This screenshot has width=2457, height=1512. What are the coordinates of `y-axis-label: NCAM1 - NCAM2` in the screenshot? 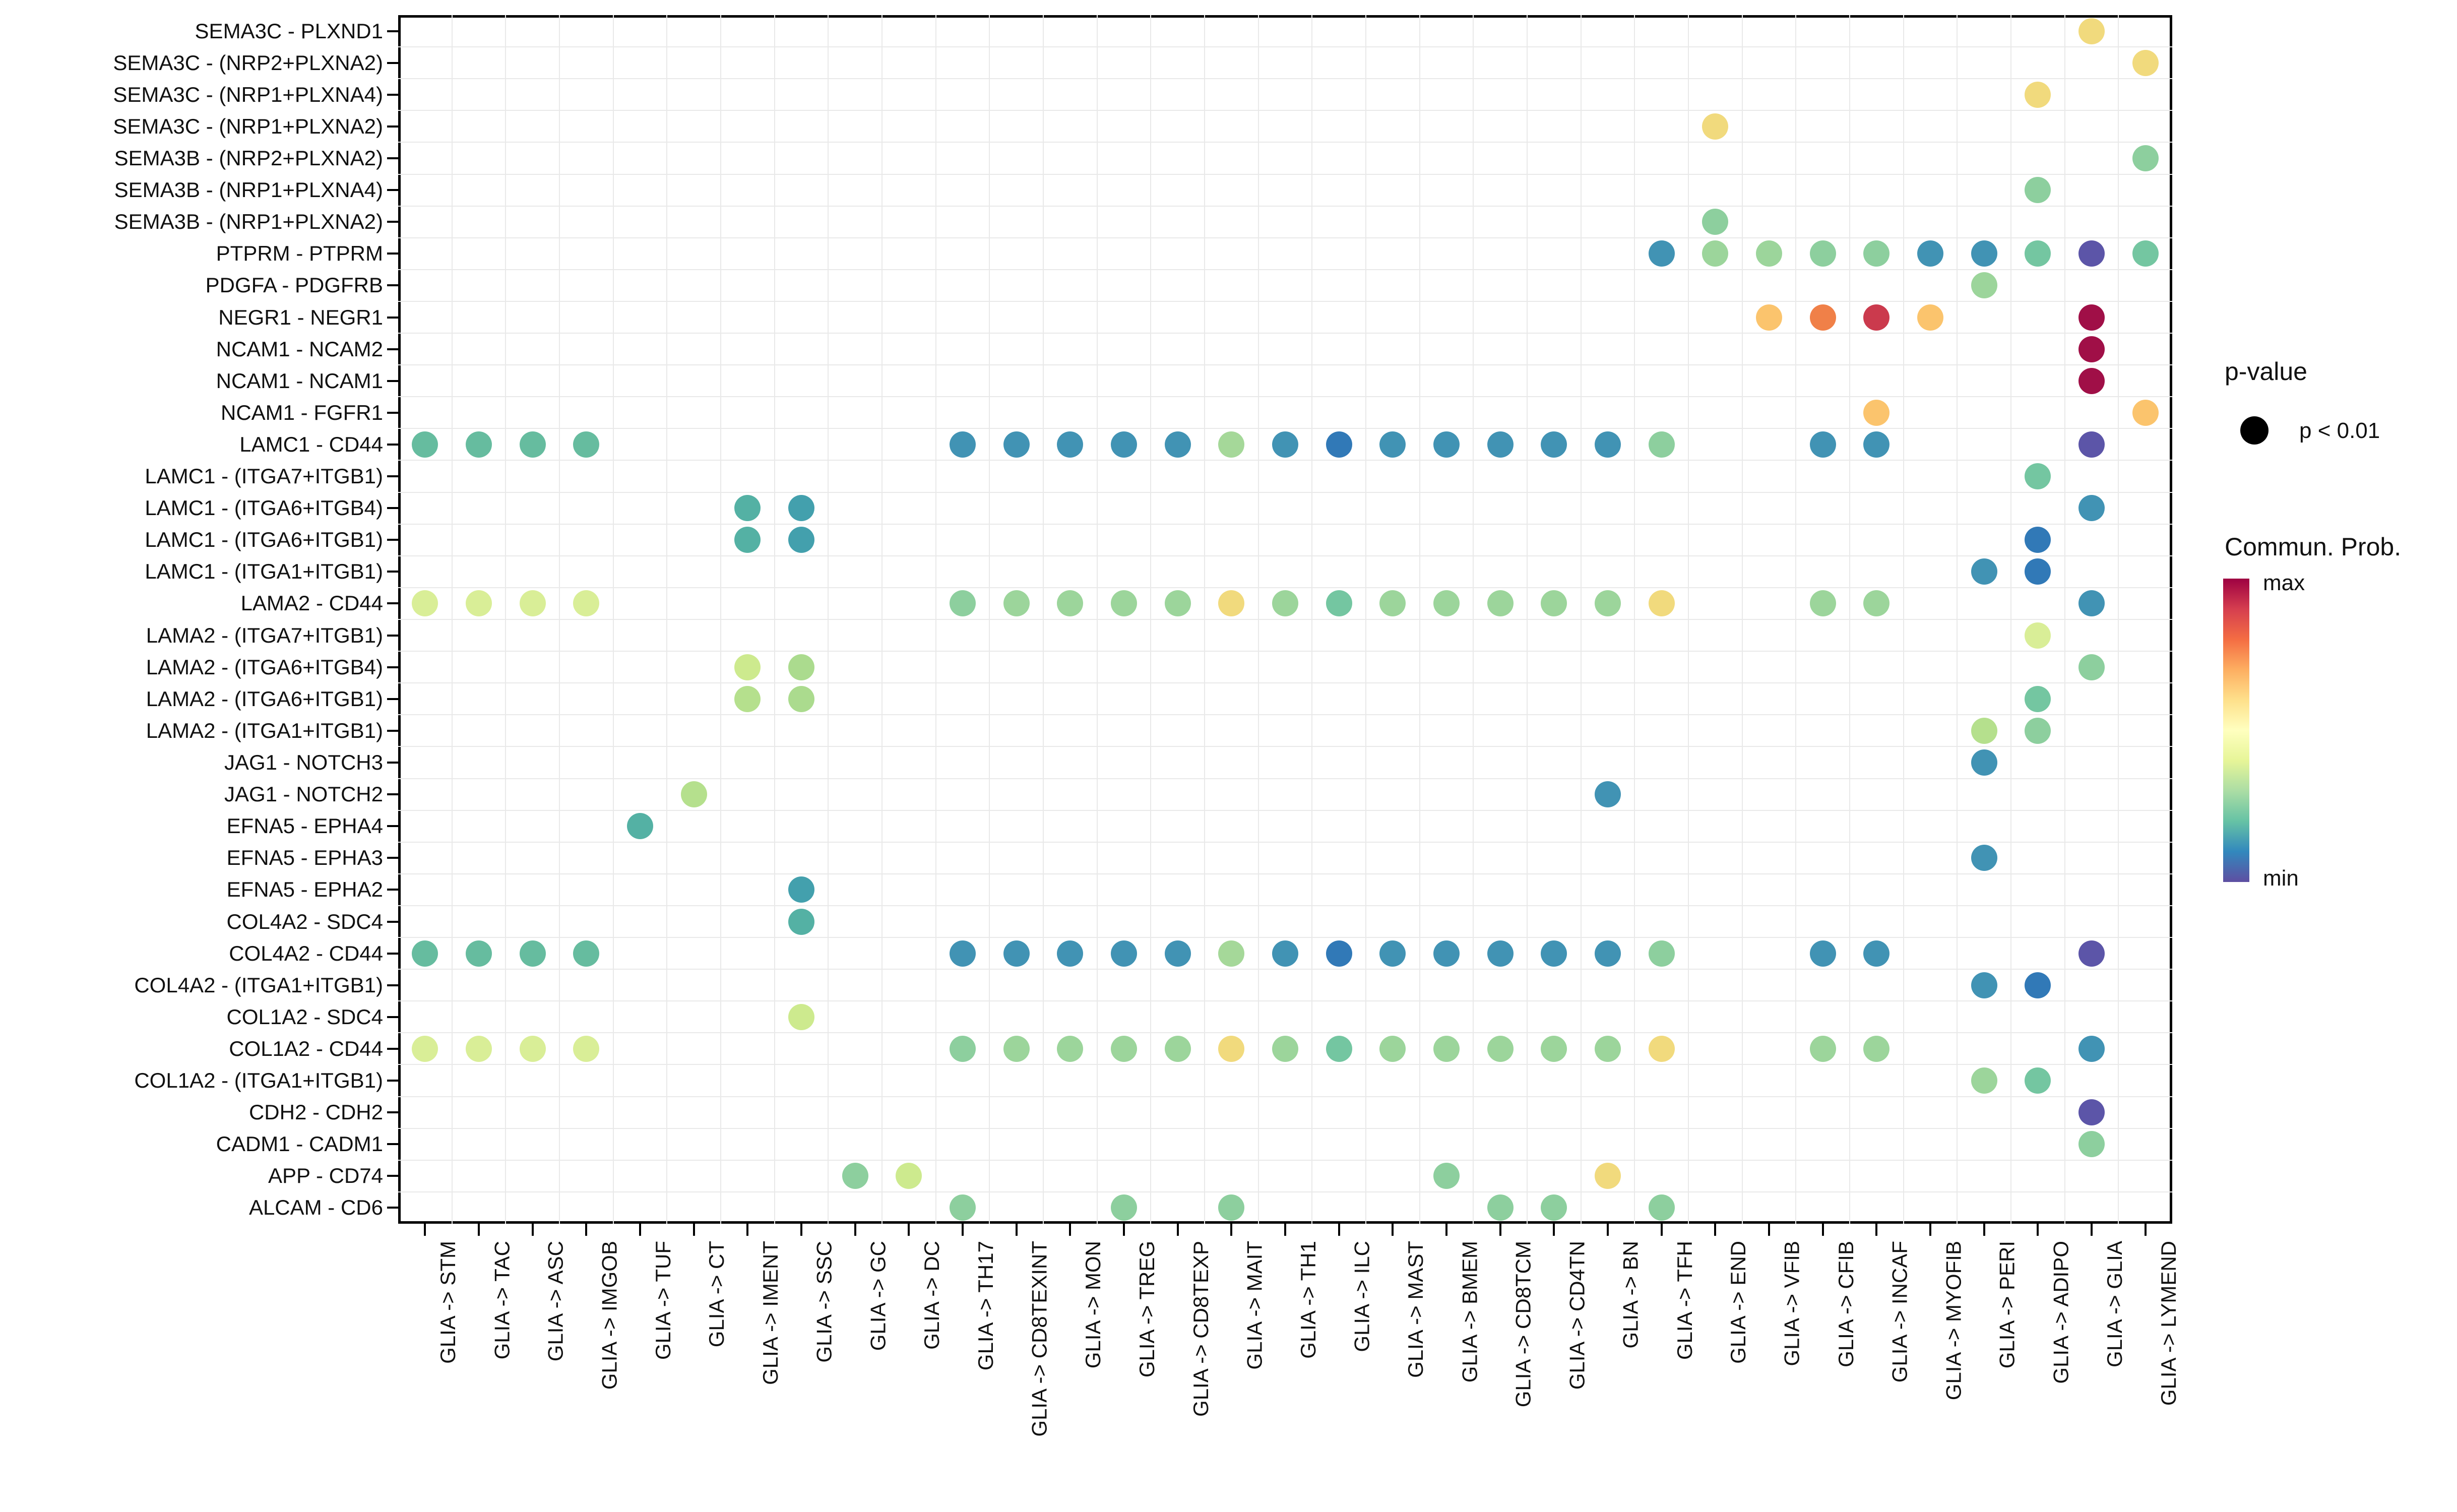 It's located at (300, 349).